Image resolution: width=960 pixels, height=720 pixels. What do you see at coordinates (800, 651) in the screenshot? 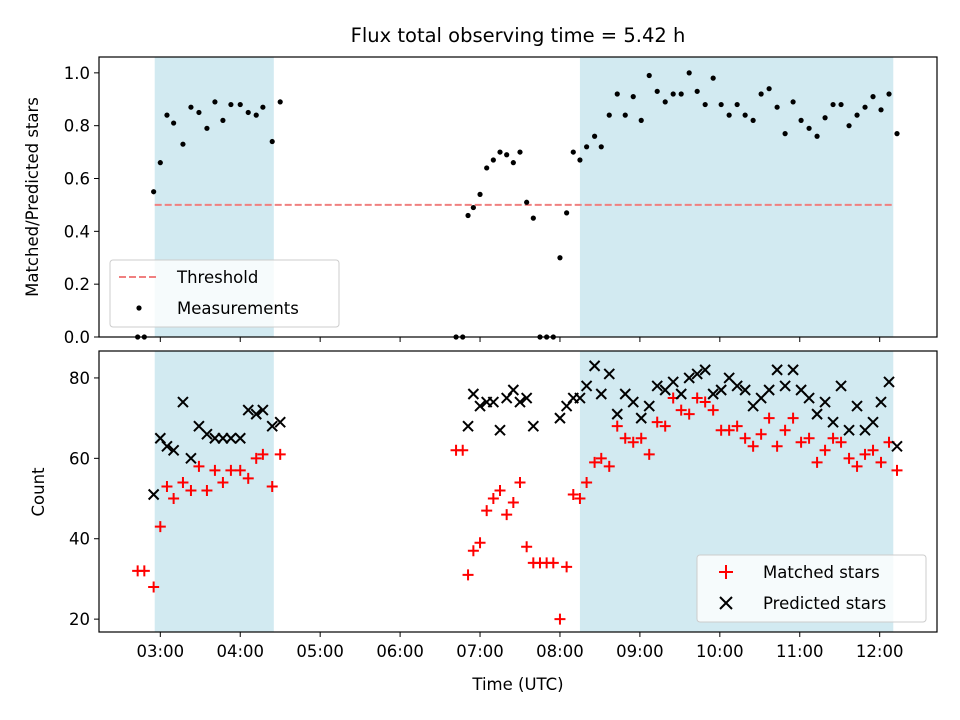
I see `x-tick-label: 11:00` at bounding box center [800, 651].